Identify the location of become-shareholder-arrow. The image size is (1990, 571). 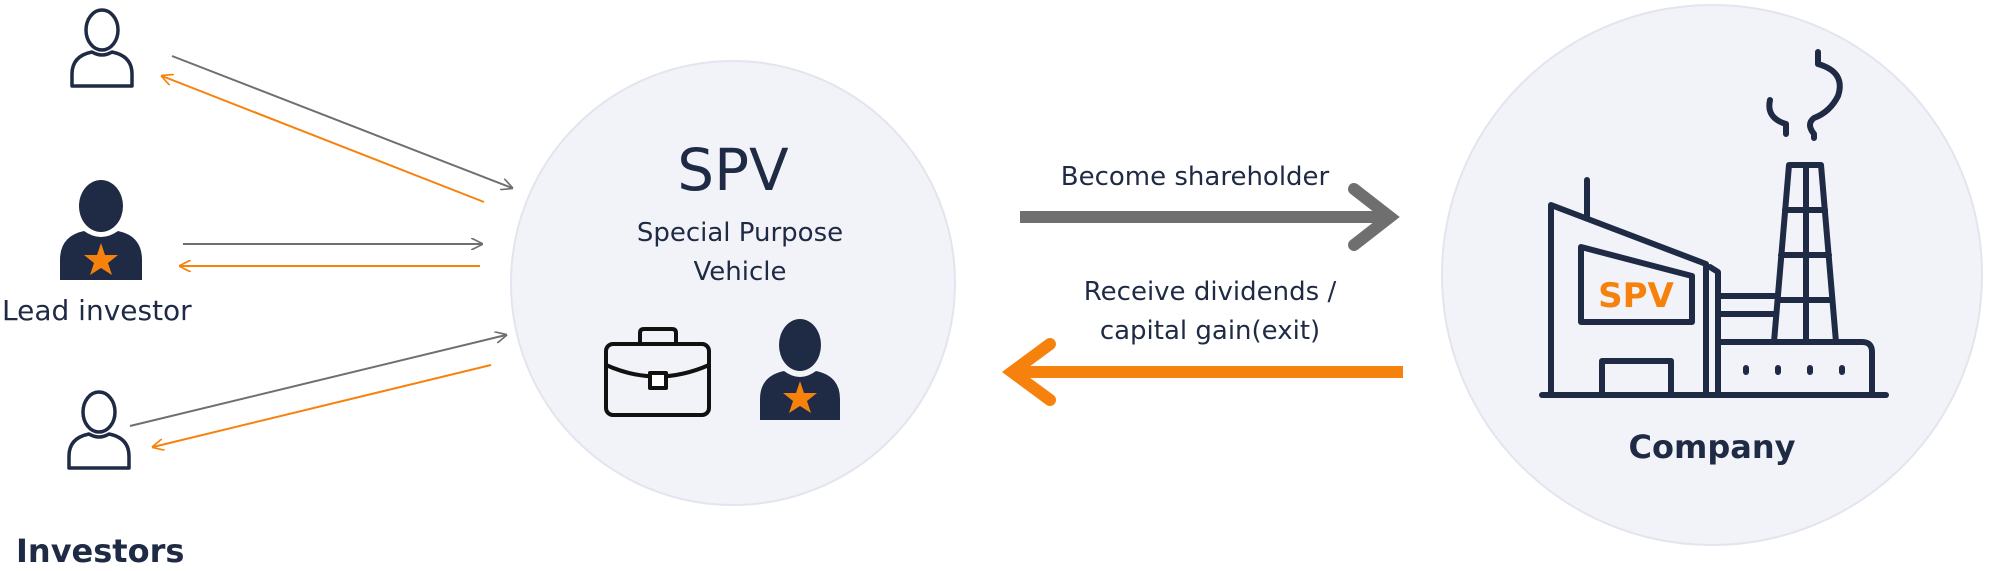
(1210, 217).